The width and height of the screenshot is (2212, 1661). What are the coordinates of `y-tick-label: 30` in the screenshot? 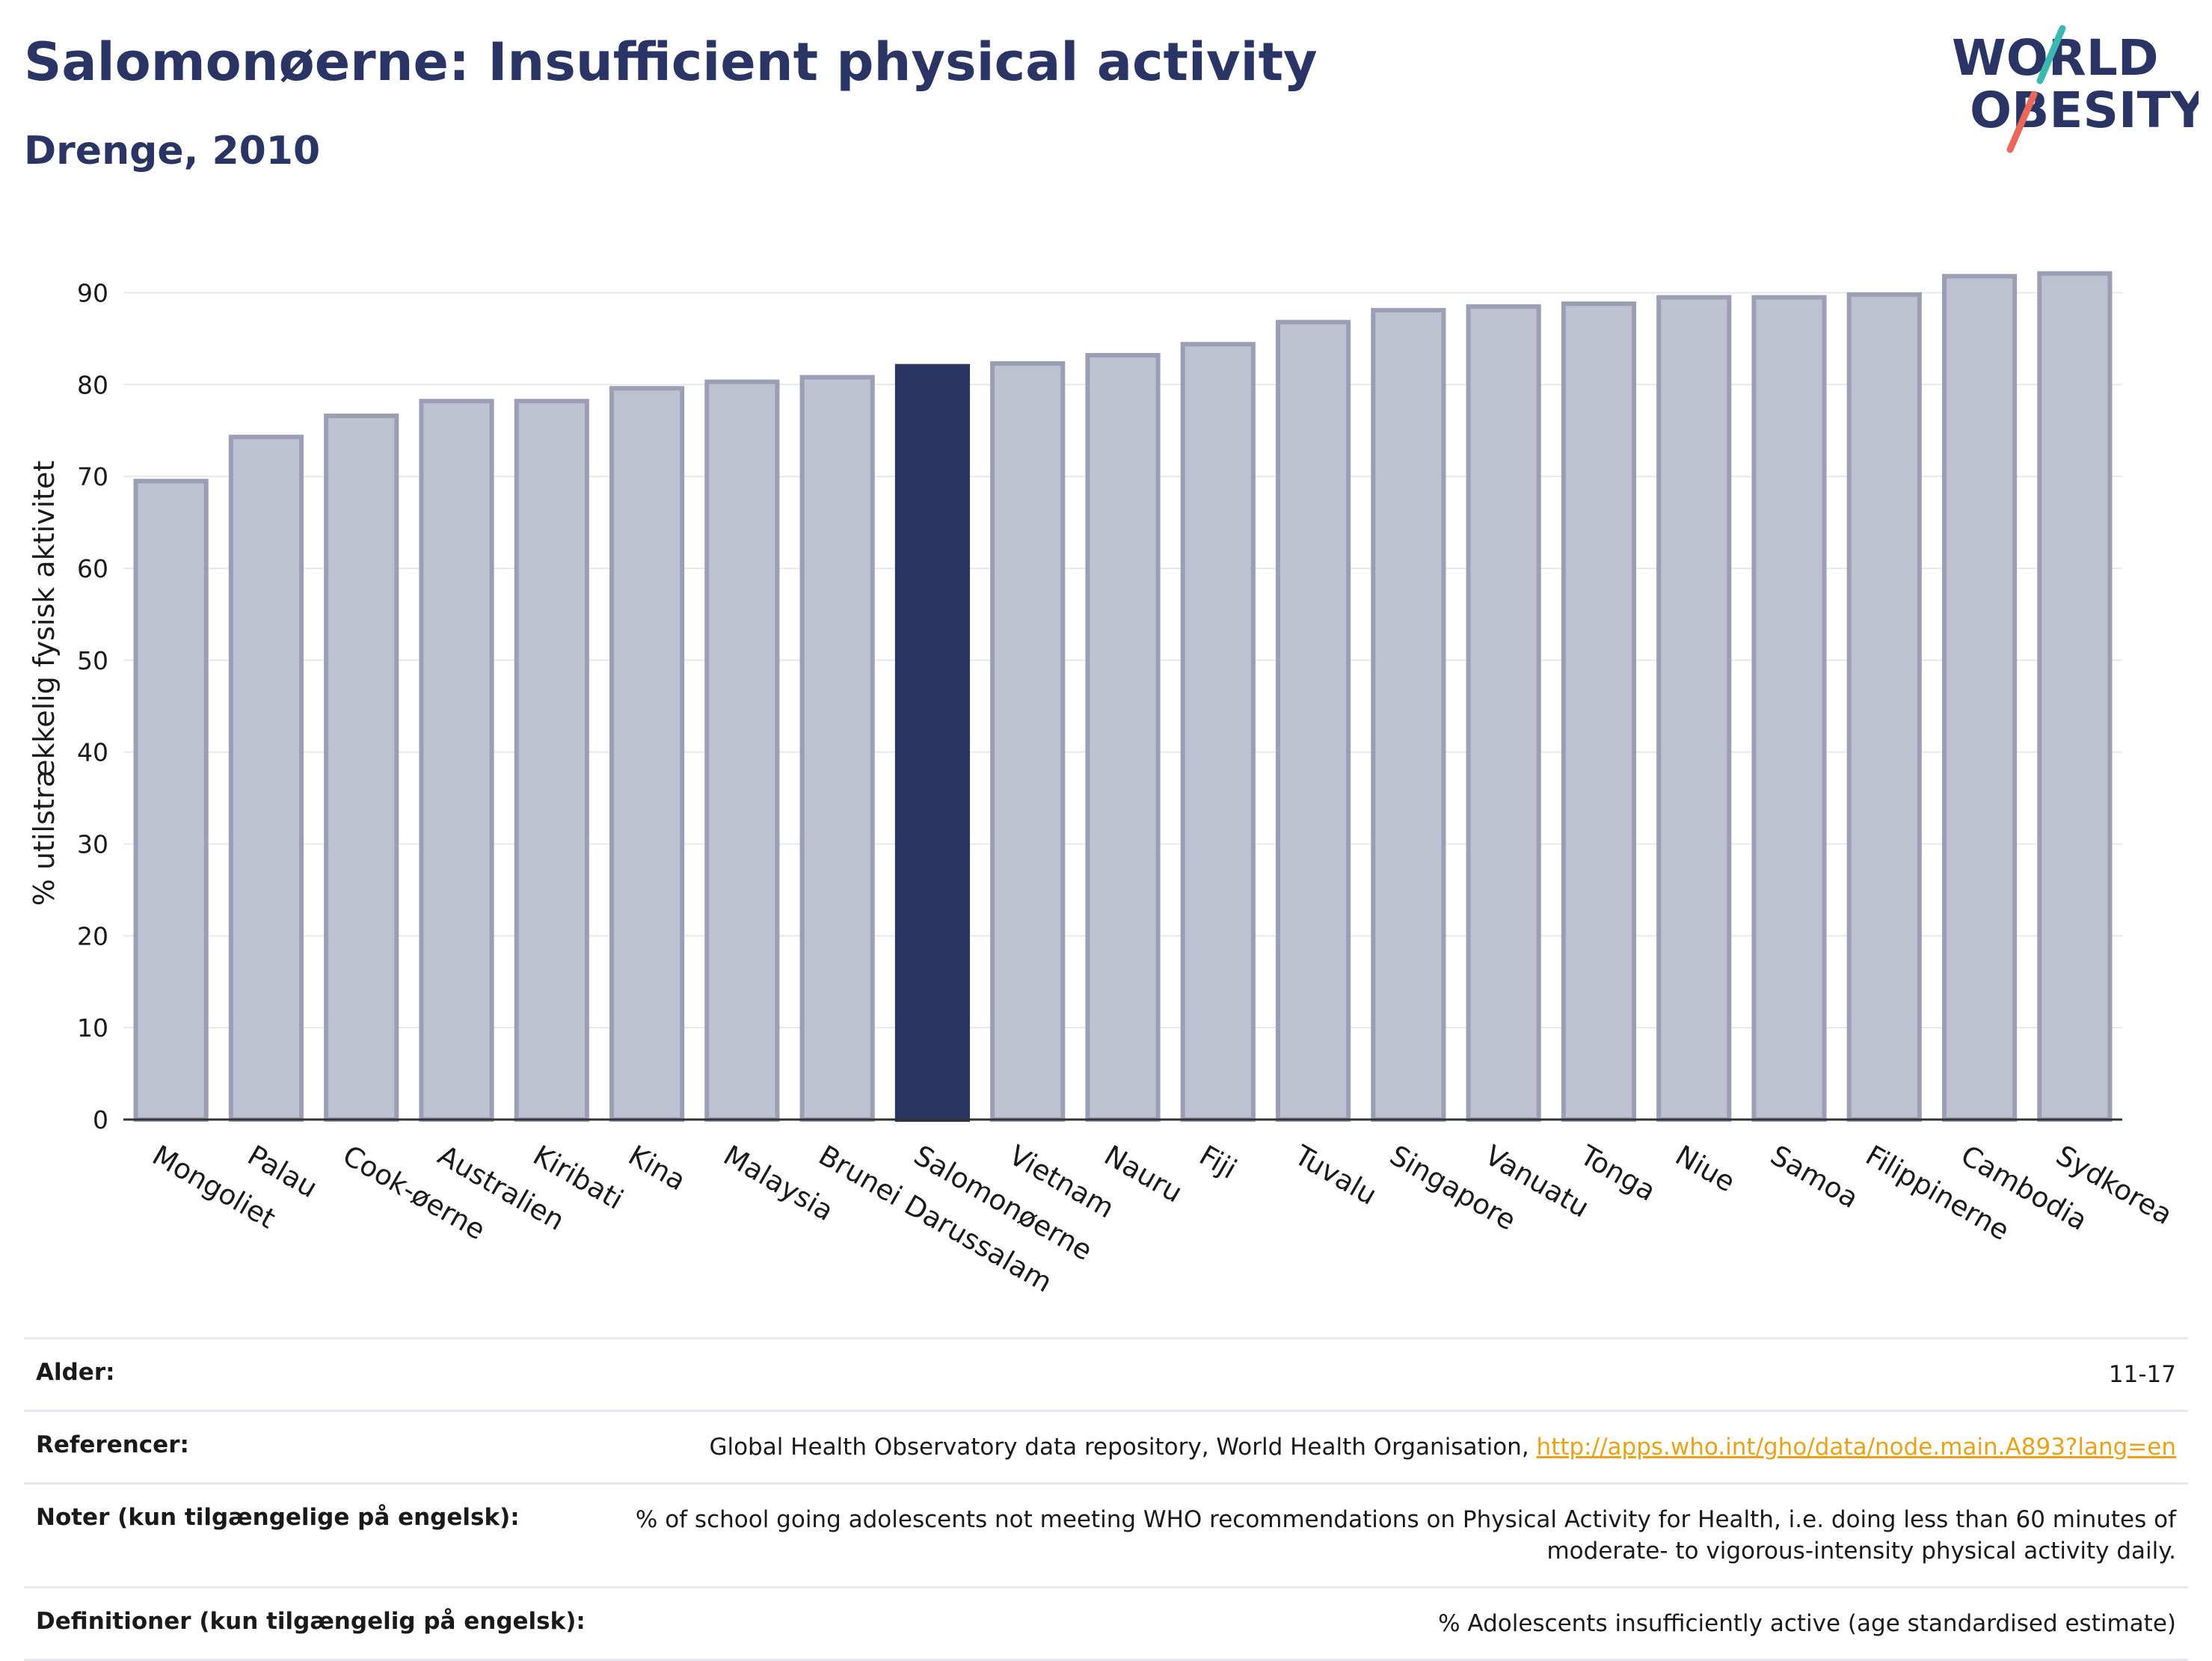 It's located at (92, 844).